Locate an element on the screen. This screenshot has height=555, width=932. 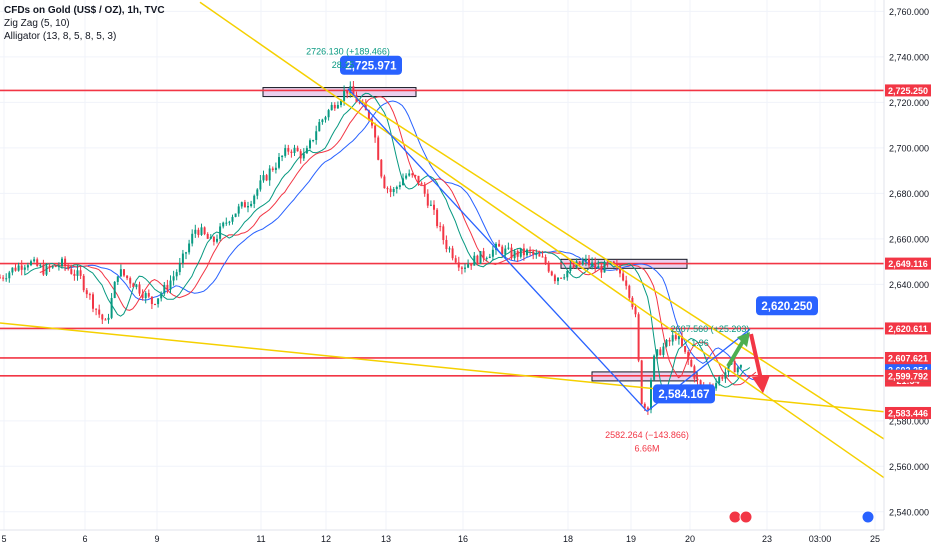
zigzag-label: 2,725.971 is located at coordinates (371, 66).